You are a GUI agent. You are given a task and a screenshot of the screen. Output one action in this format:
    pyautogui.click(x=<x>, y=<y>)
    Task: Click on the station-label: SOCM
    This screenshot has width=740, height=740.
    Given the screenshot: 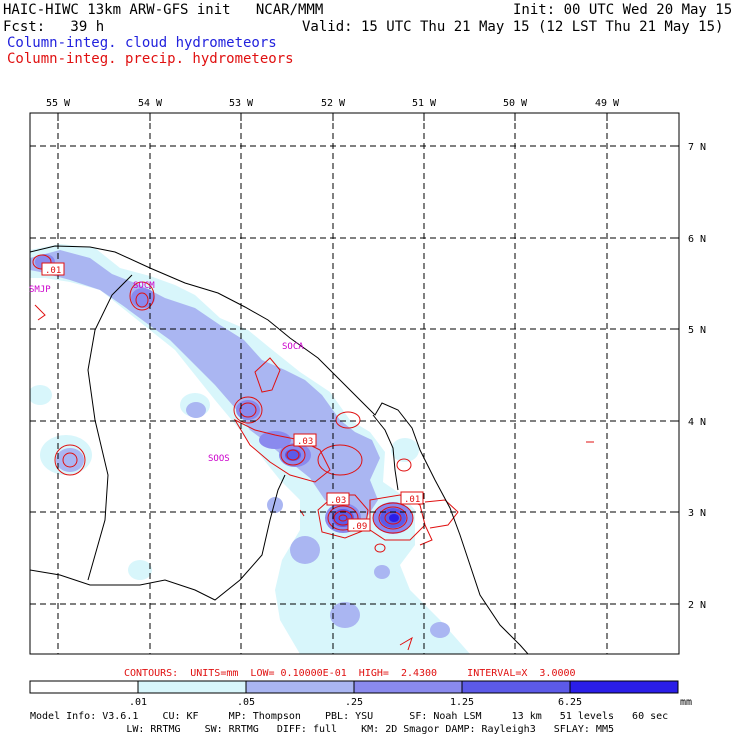 What is the action you would take?
    pyautogui.click(x=144, y=286)
    